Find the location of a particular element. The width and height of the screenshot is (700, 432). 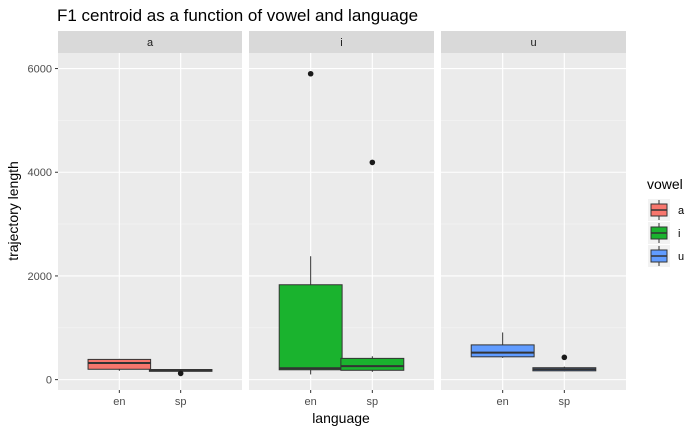

legend-entry: i is located at coordinates (664, 233).